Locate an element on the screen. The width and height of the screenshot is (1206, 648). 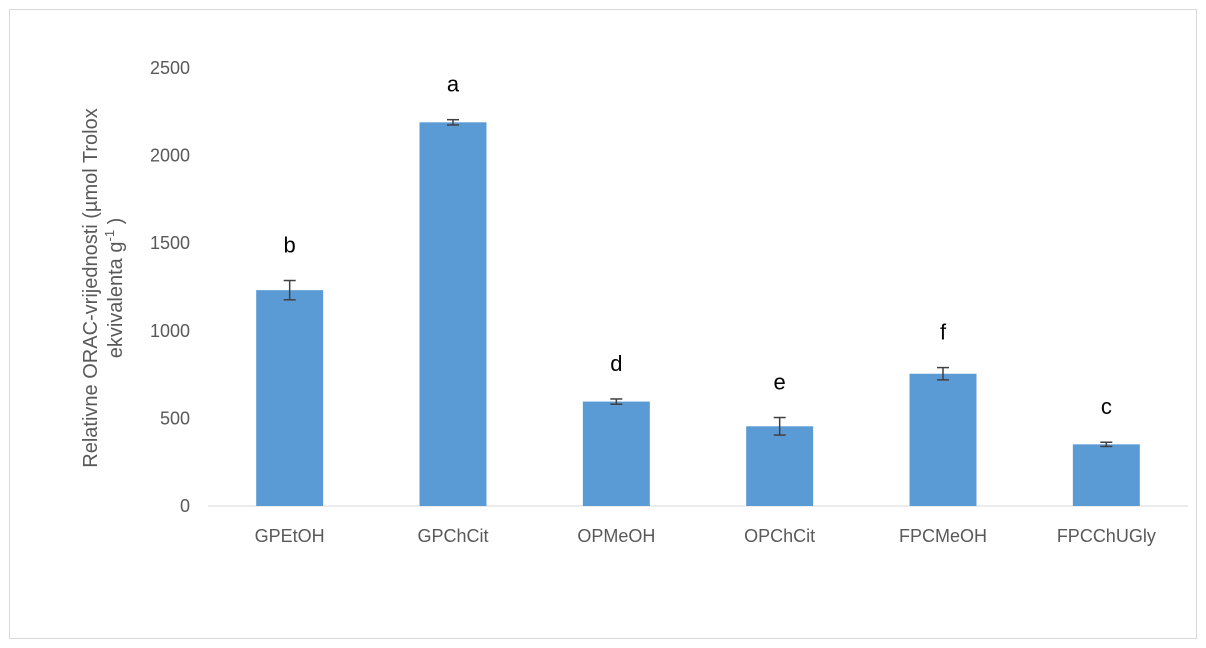
error-bar-opchcit is located at coordinates (779, 426).